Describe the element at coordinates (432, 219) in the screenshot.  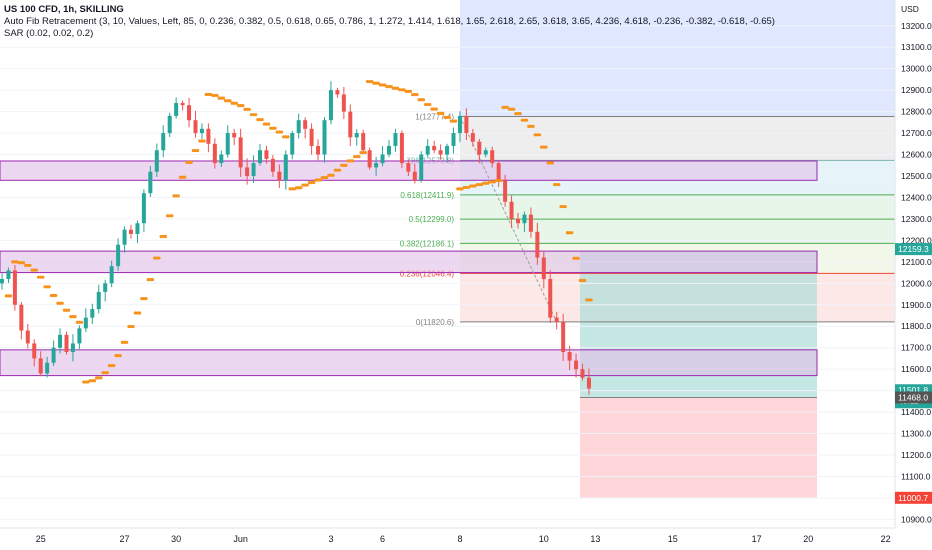
I see `fib-level-label: 0.5(12299.0)` at that location.